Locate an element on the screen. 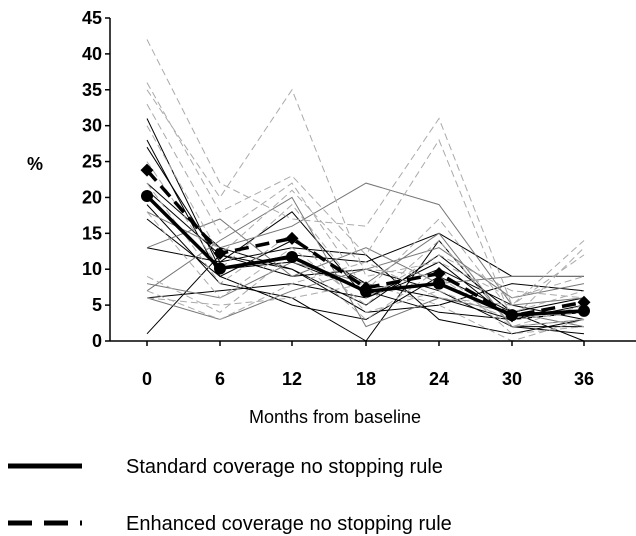 This screenshot has height=536, width=636. x-tick-label: 12 is located at coordinates (292, 379).